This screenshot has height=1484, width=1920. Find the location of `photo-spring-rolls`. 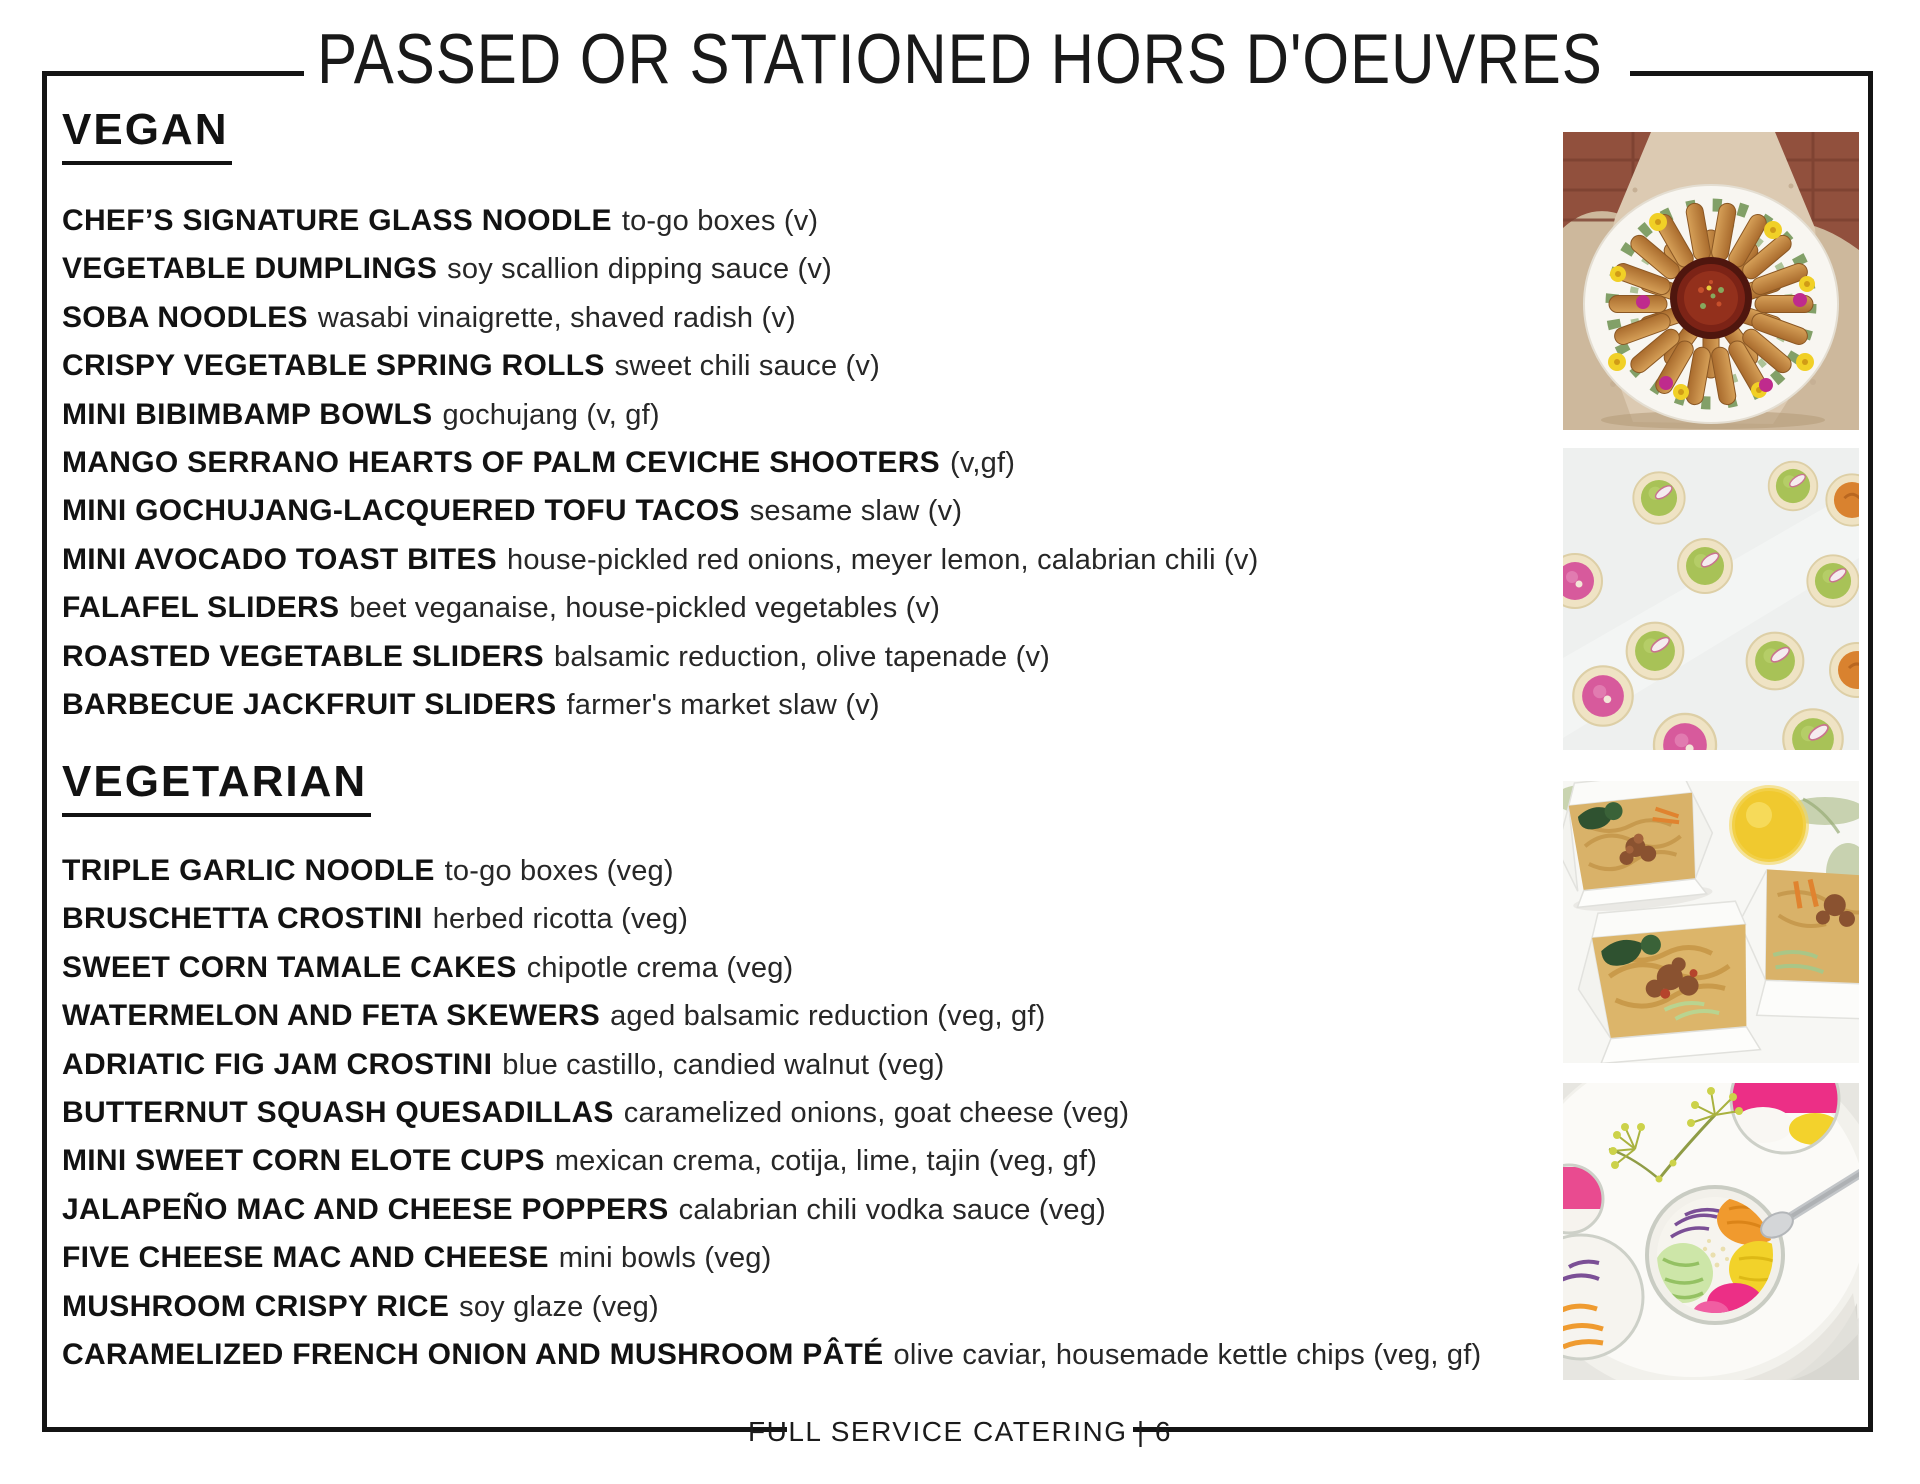

photo-spring-rolls is located at coordinates (1711, 281).